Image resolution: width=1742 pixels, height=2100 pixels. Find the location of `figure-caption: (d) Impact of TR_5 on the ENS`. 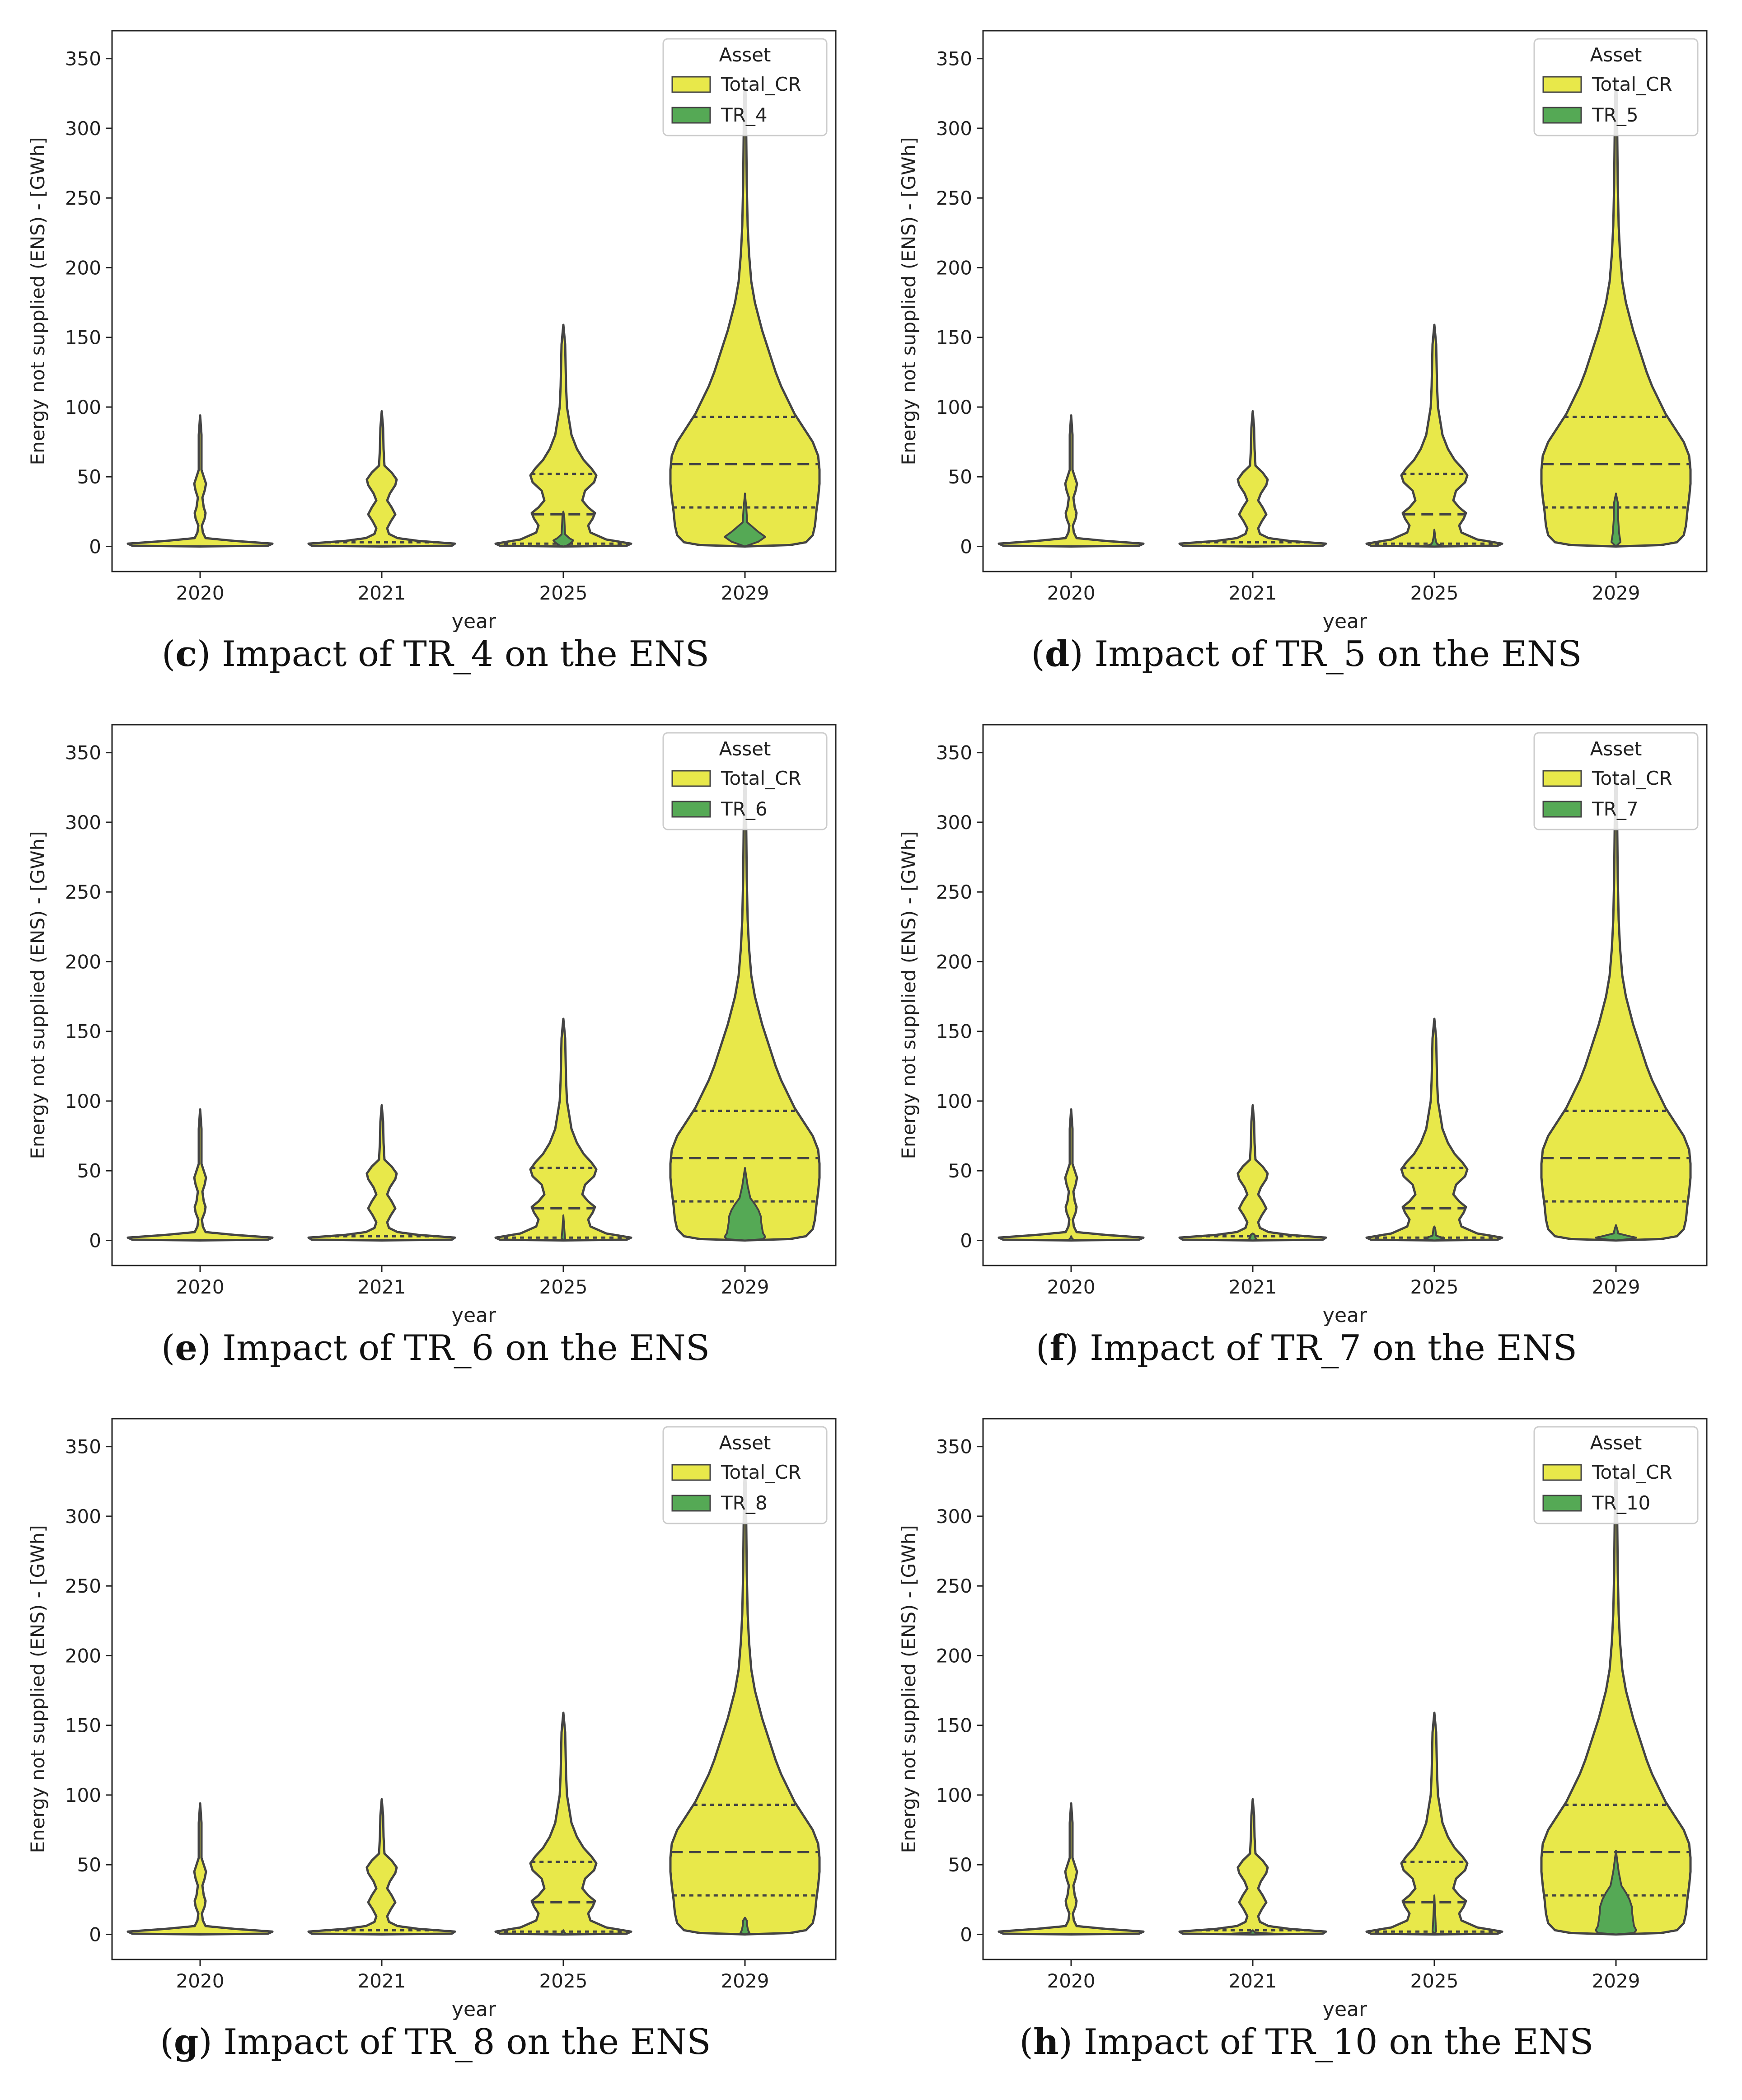

figure-caption: (d) Impact of TR_5 on the ENS is located at coordinates (1306, 654).